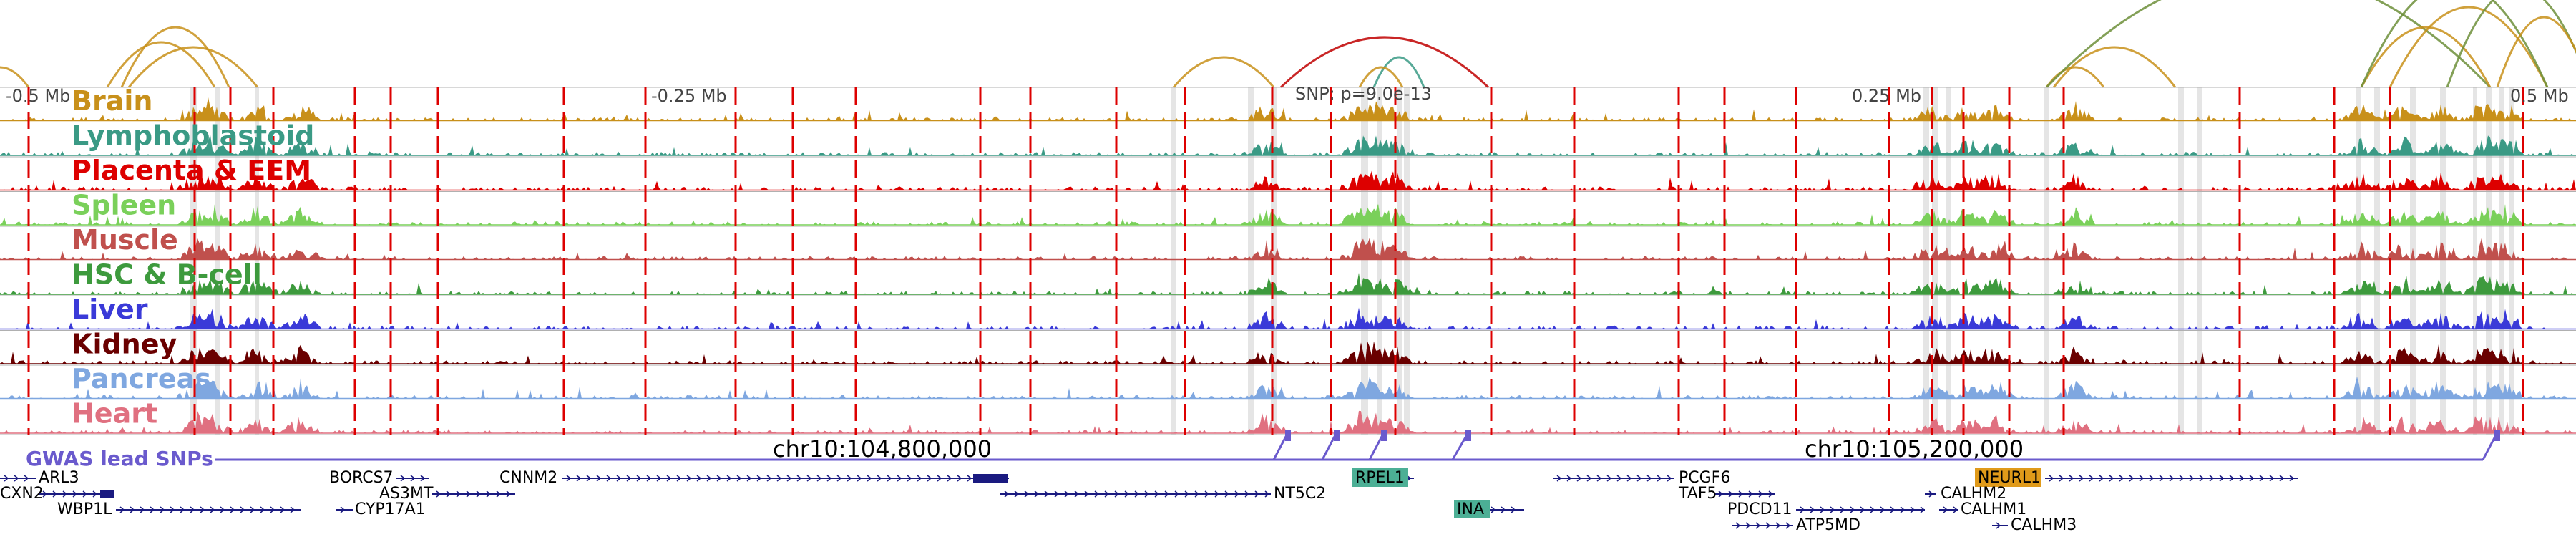 The height and width of the screenshot is (537, 2576). What do you see at coordinates (990, 478) in the screenshot?
I see `gene-exon` at bounding box center [990, 478].